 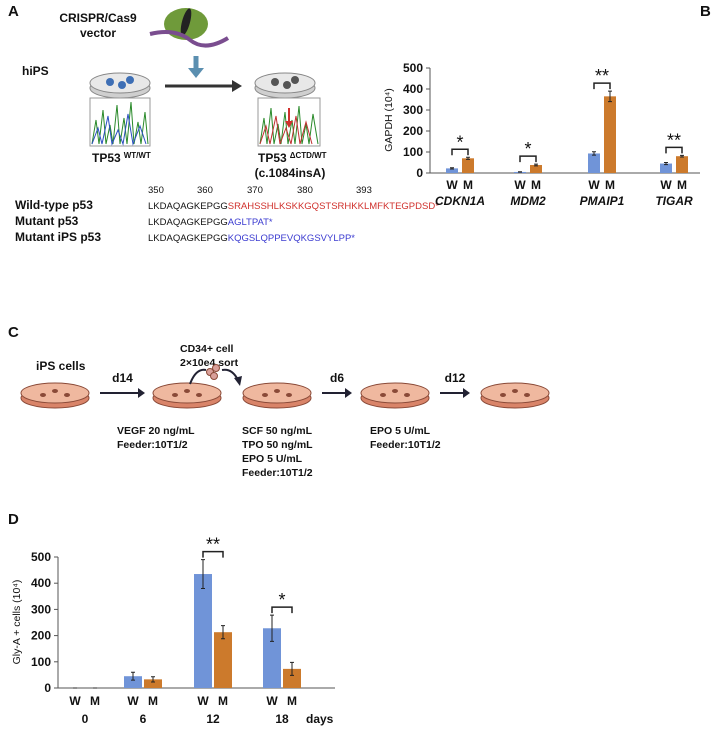 I want to click on panel-label: D, so click(x=13, y=519).